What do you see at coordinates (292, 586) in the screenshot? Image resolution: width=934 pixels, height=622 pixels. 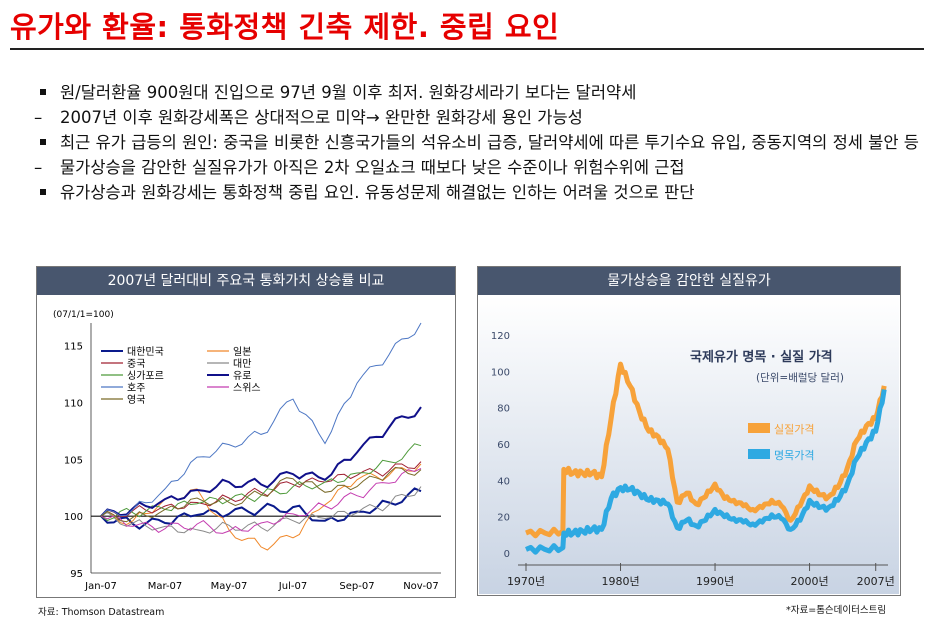 I see `x-tick-label: Jul-07` at bounding box center [292, 586].